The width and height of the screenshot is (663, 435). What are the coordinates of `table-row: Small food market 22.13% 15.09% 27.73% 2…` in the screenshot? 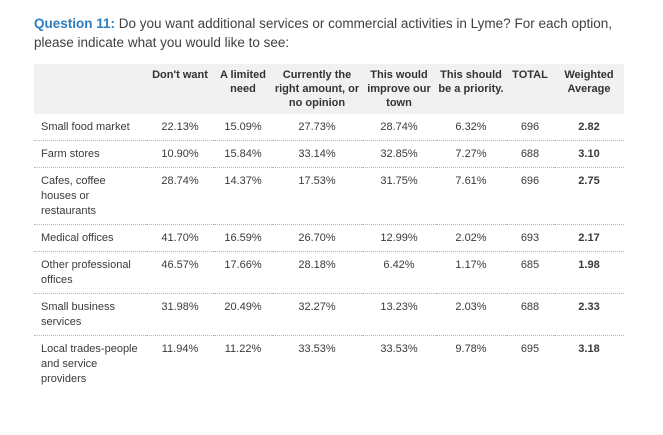 It's located at (329, 127).